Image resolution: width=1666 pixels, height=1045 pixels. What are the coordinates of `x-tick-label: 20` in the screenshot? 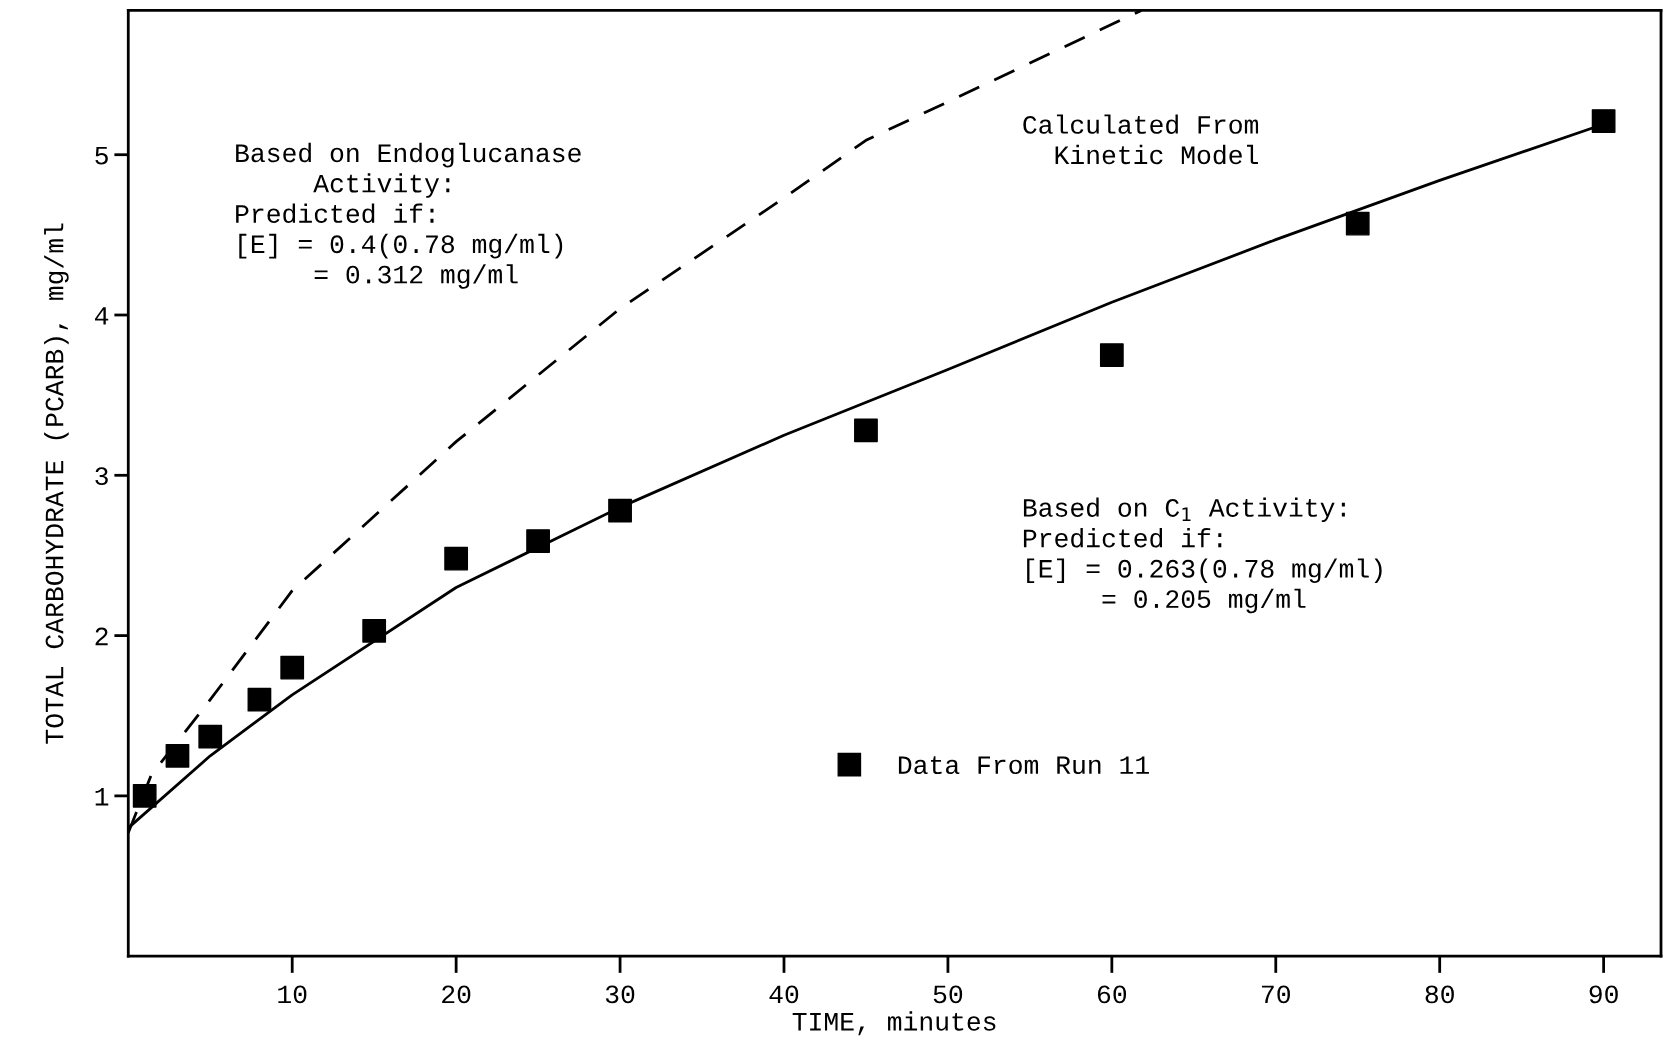 It's located at (456, 994).